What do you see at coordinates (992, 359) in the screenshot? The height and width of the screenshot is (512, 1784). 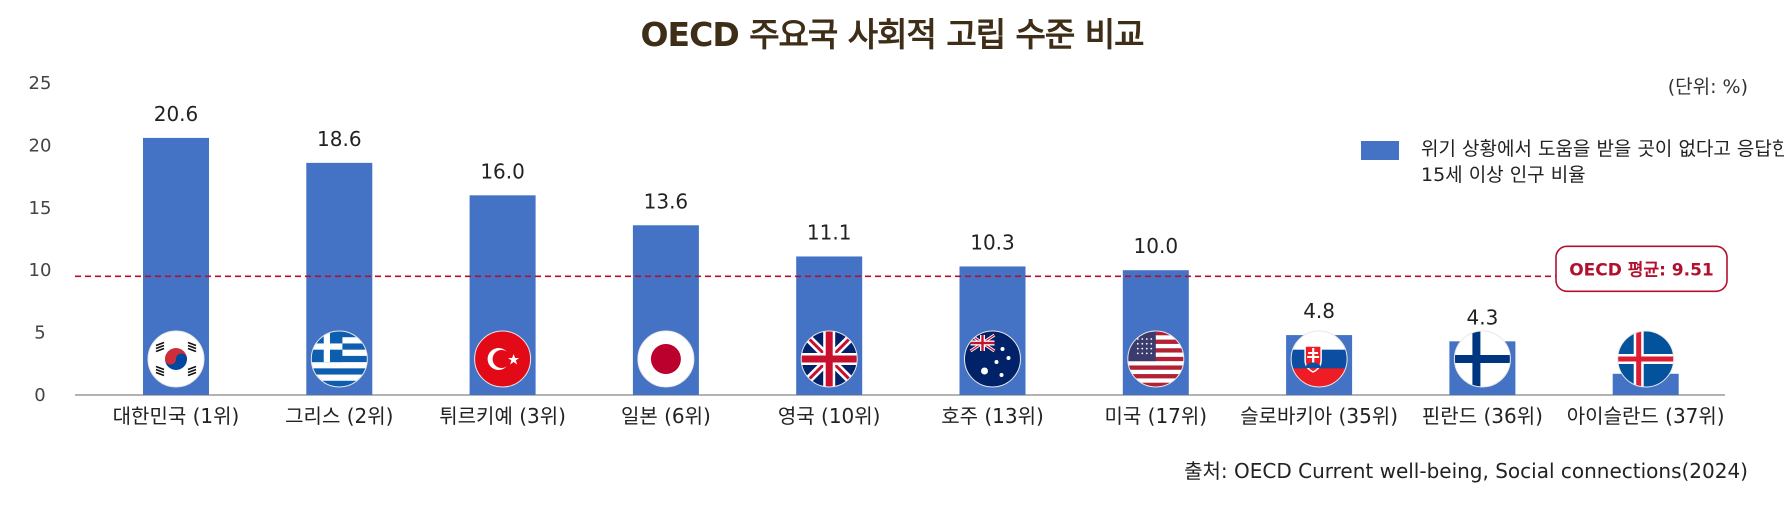 I see `australia-flag-icon` at bounding box center [992, 359].